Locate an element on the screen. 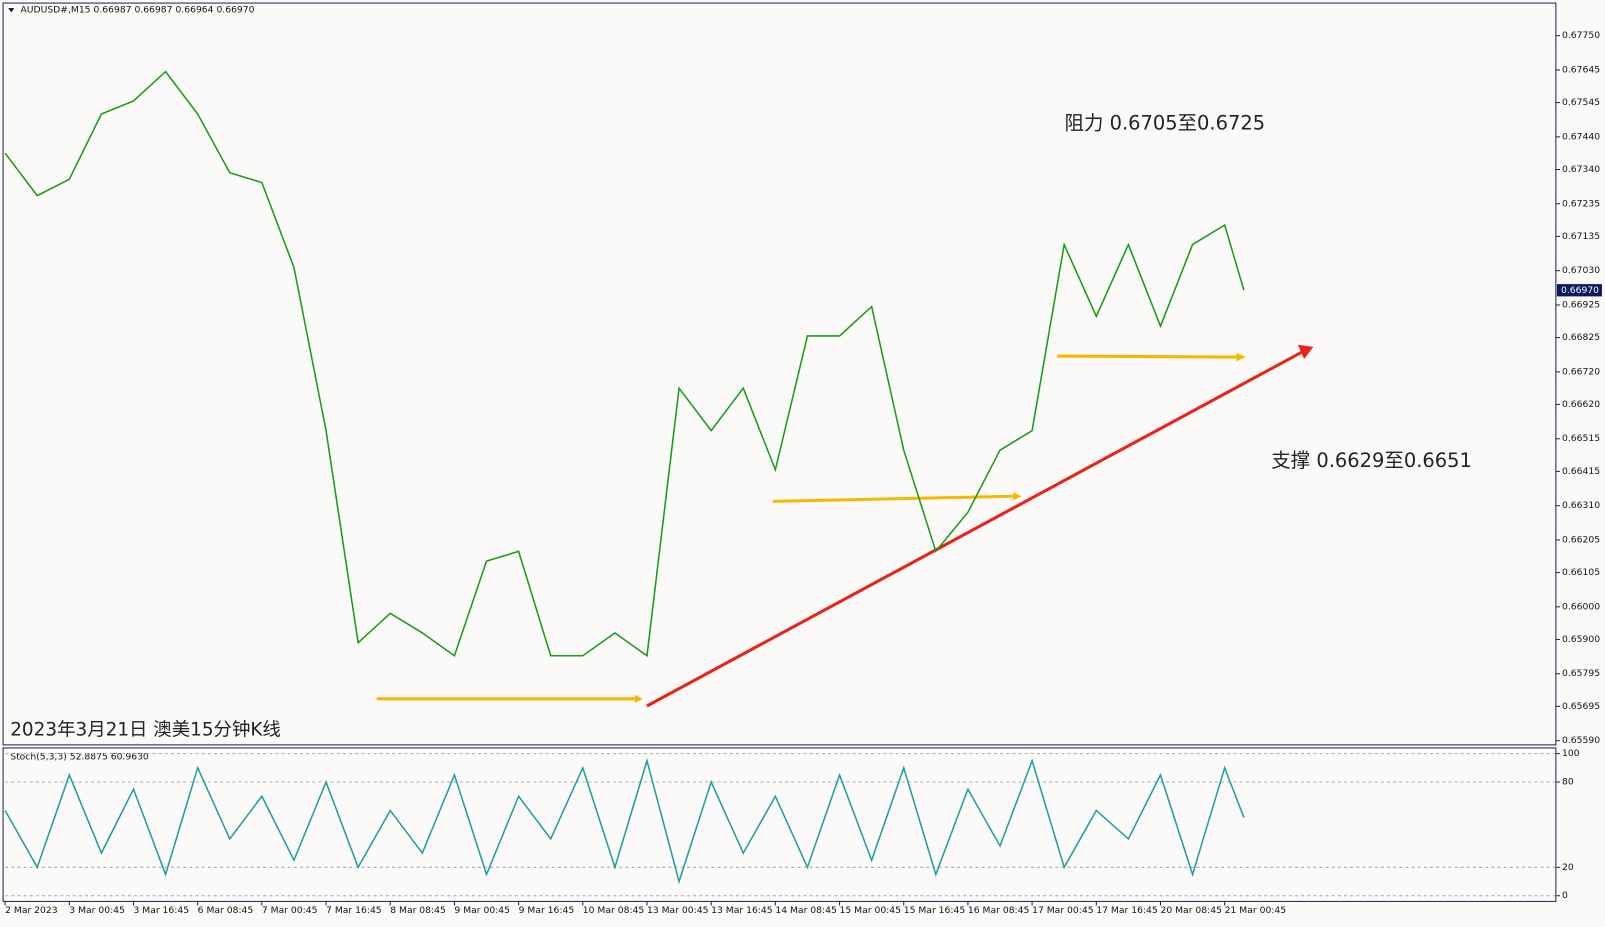 The height and width of the screenshot is (927, 1605). y-tick-label: 0.66825 is located at coordinates (1581, 337).